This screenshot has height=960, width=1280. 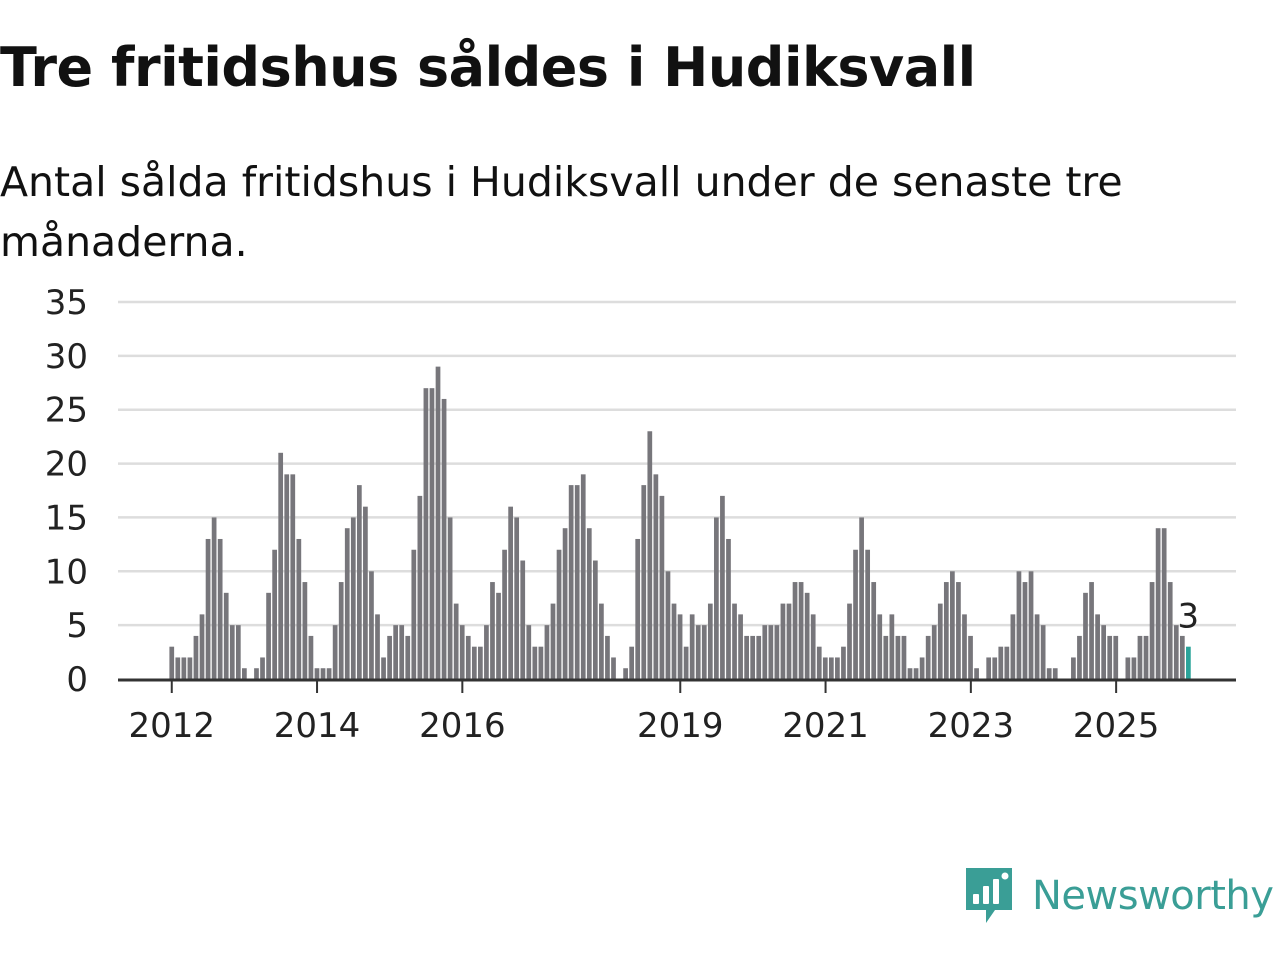 I want to click on y-tick-label: 35, so click(x=66, y=303).